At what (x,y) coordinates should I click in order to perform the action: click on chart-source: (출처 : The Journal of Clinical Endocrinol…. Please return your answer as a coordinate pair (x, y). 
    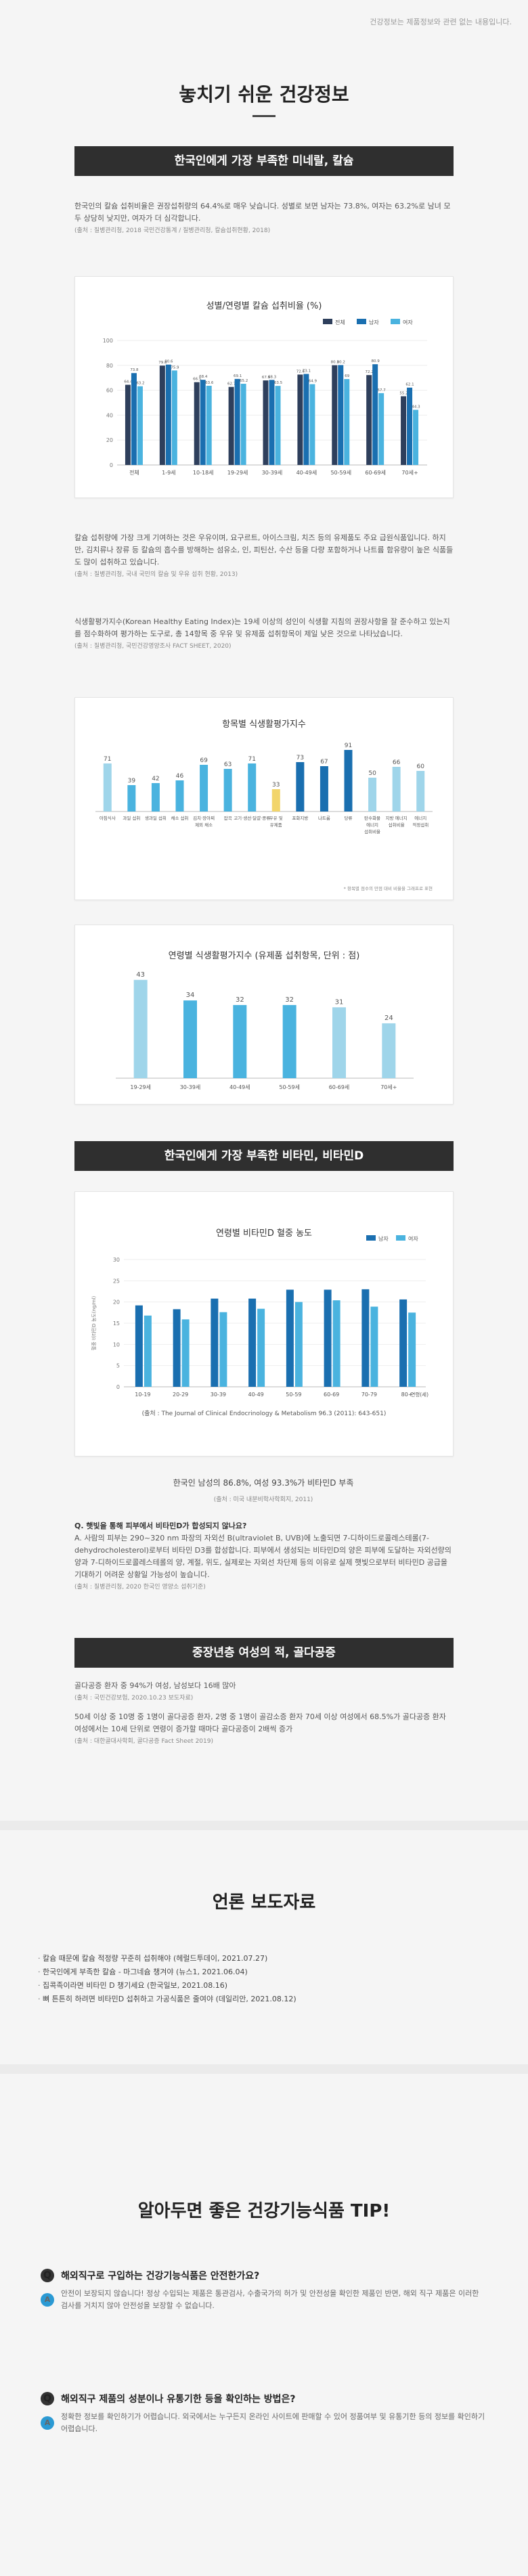
    Looking at the image, I should click on (264, 1413).